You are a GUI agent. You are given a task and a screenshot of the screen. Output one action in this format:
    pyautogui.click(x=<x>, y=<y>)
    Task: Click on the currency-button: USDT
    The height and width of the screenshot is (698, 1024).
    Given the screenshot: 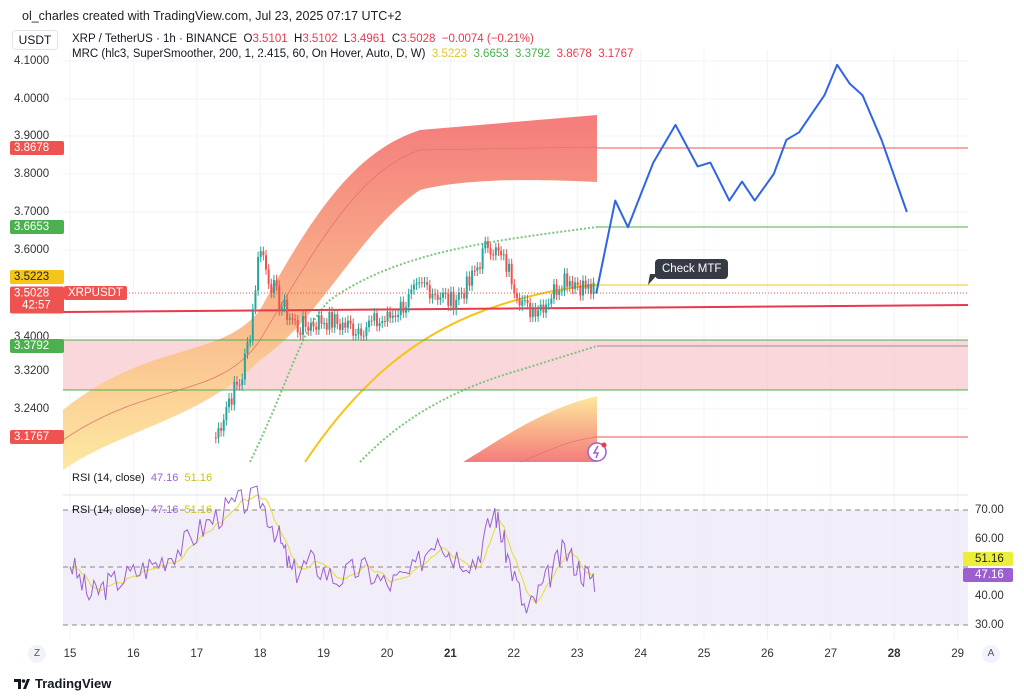 What is the action you would take?
    pyautogui.click(x=35, y=40)
    